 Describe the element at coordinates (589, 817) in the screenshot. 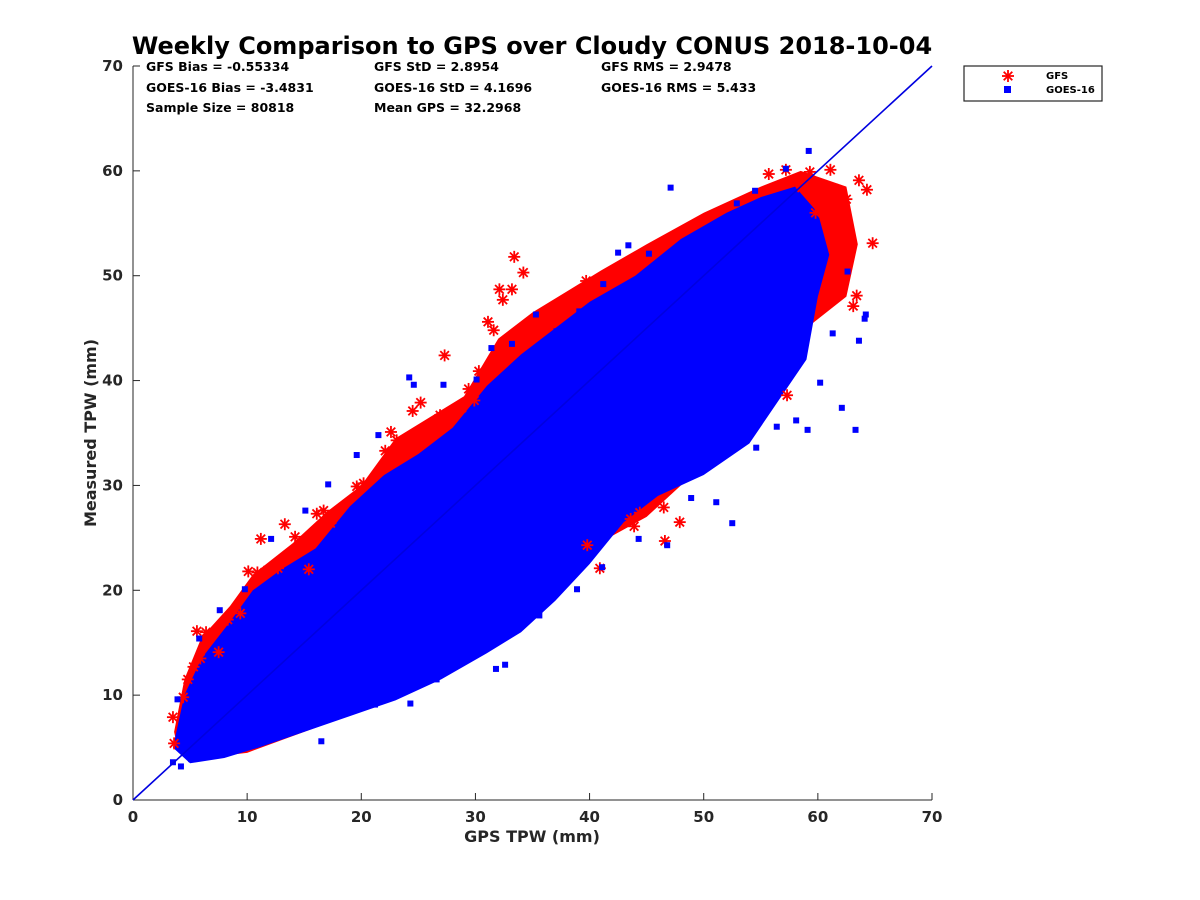

I see `x-tick-label: 40` at that location.